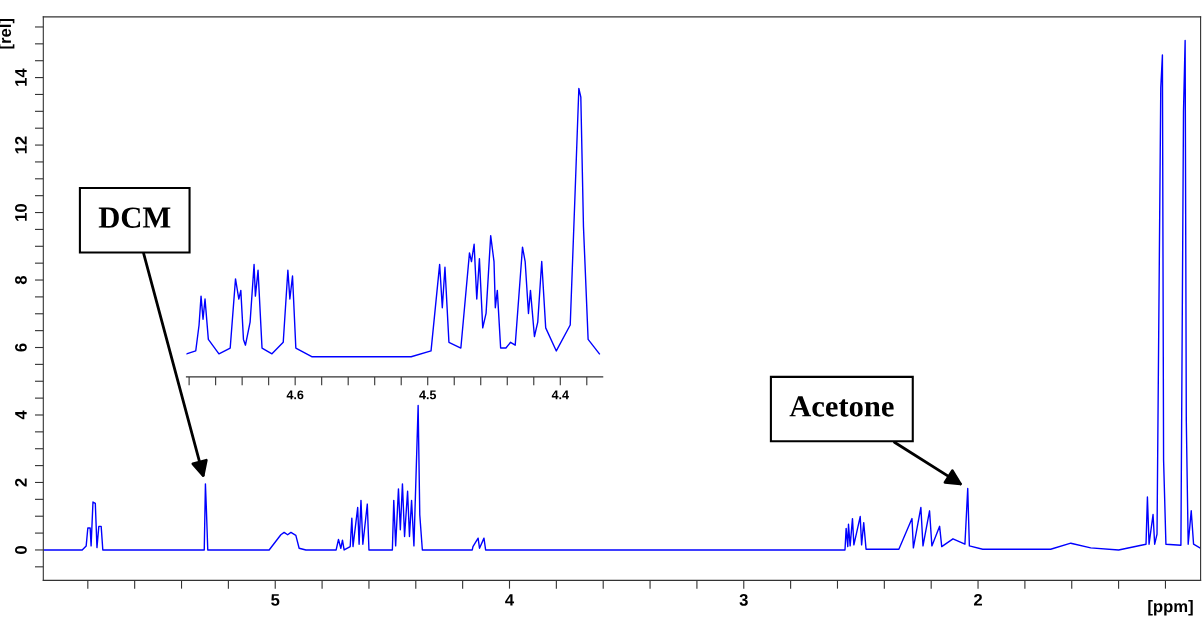 Image resolution: width=1203 pixels, height=624 pixels. Describe the element at coordinates (21, 280) in the screenshot. I see `y-tick-label: 8` at that location.